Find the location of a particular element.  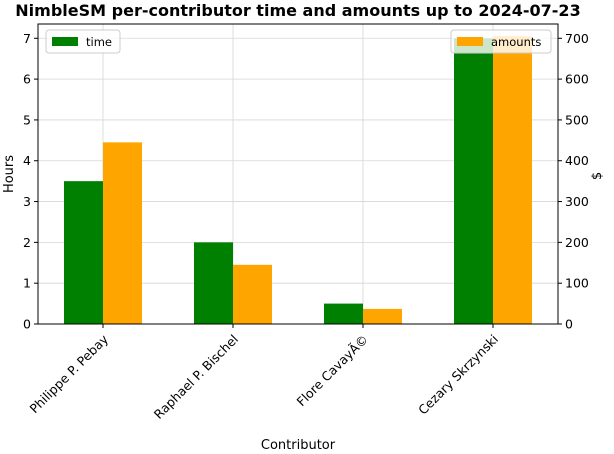

y-tick-label-left: 3 is located at coordinates (27, 201).